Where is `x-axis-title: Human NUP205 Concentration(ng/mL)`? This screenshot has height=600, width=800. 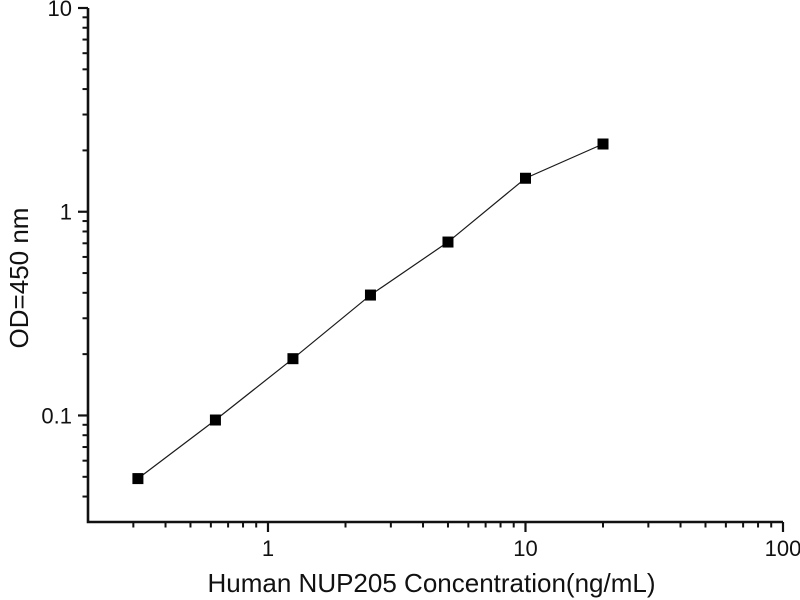 x-axis-title: Human NUP205 Concentration(ng/mL) is located at coordinates (432, 583).